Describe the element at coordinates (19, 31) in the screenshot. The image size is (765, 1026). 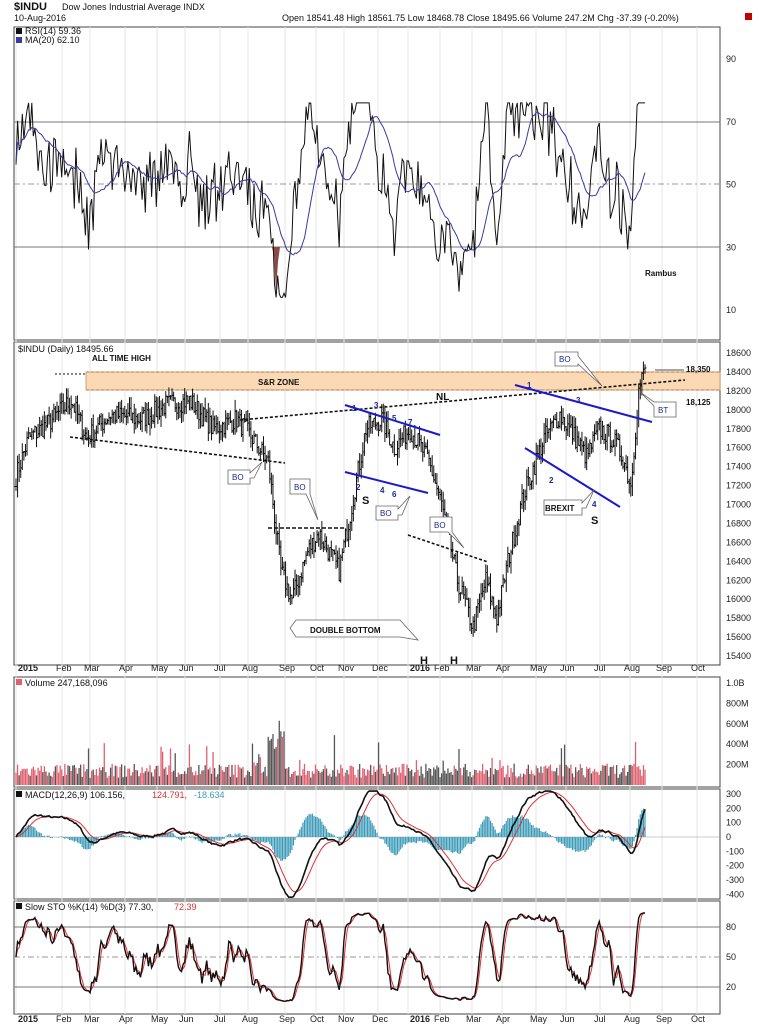
I see `rsi-legend-swatch` at that location.